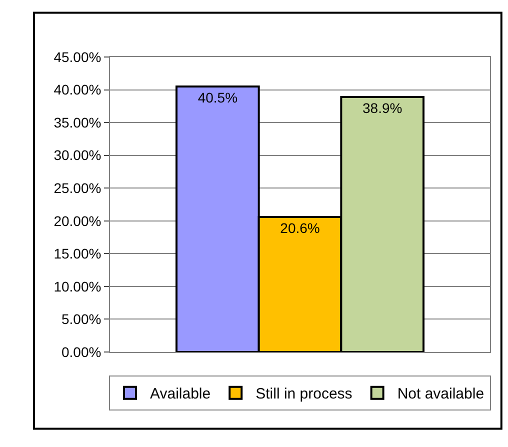 This screenshot has width=508, height=447. I want to click on y-tick-label: 30.00%, so click(78, 155).